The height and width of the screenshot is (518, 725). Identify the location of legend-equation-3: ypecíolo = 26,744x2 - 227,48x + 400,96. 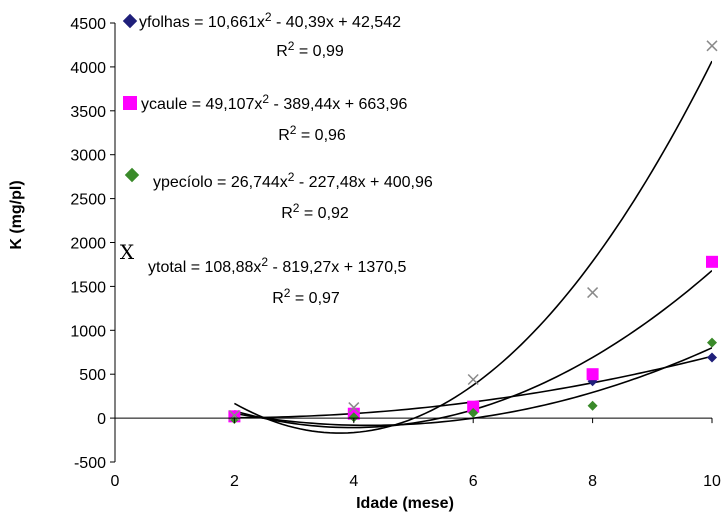
(293, 180).